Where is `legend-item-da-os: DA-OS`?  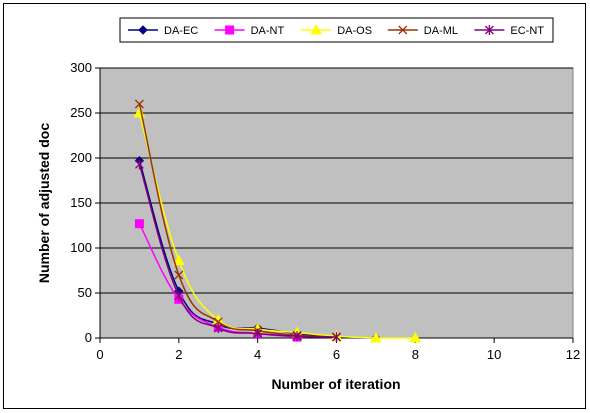 legend-item-da-os: DA-OS is located at coordinates (336, 30).